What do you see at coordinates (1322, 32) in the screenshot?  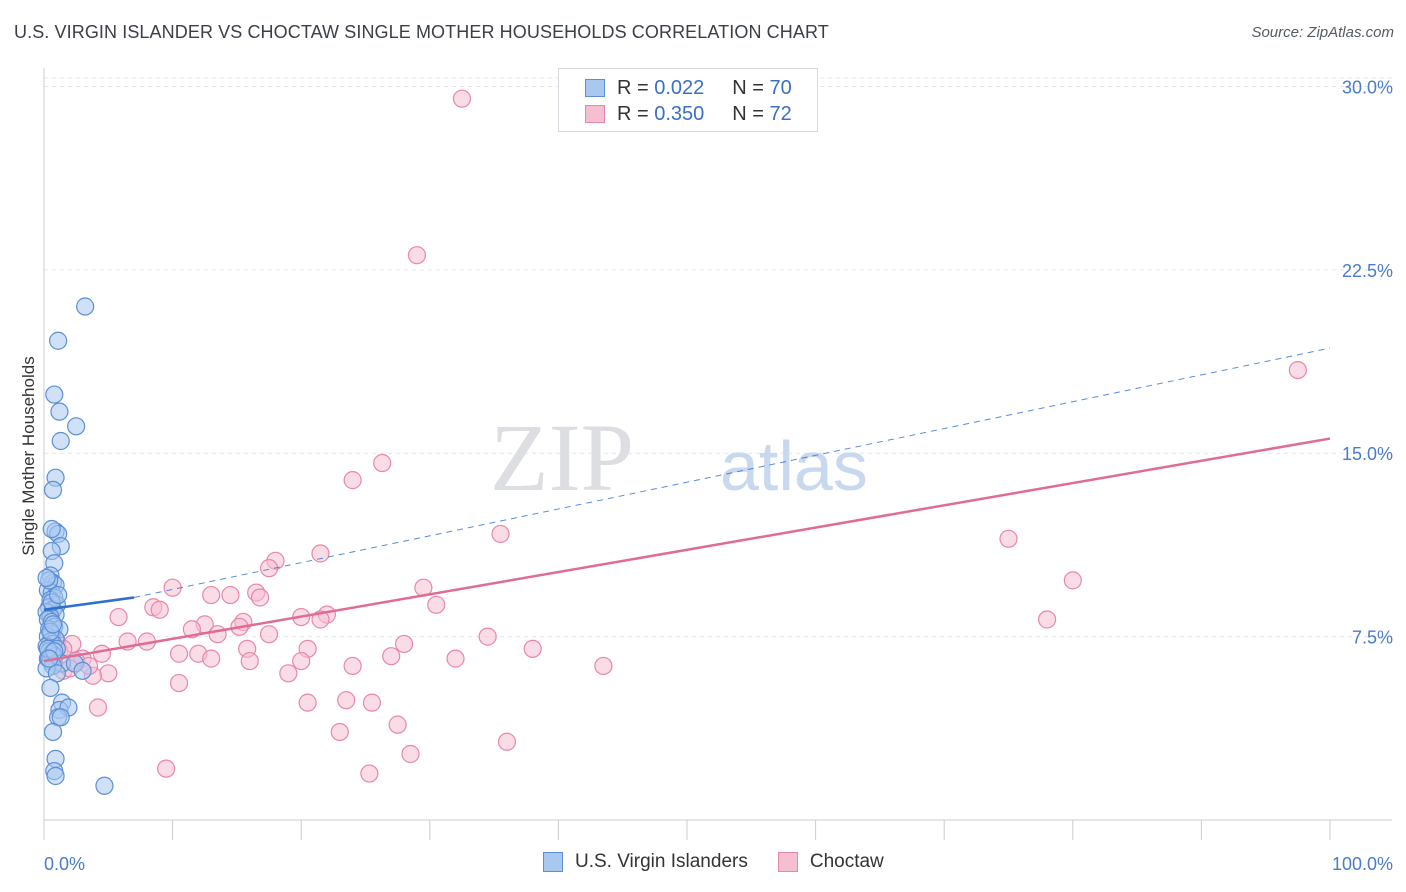 I see `chart-source: Source: ZipAtlas.com` at bounding box center [1322, 32].